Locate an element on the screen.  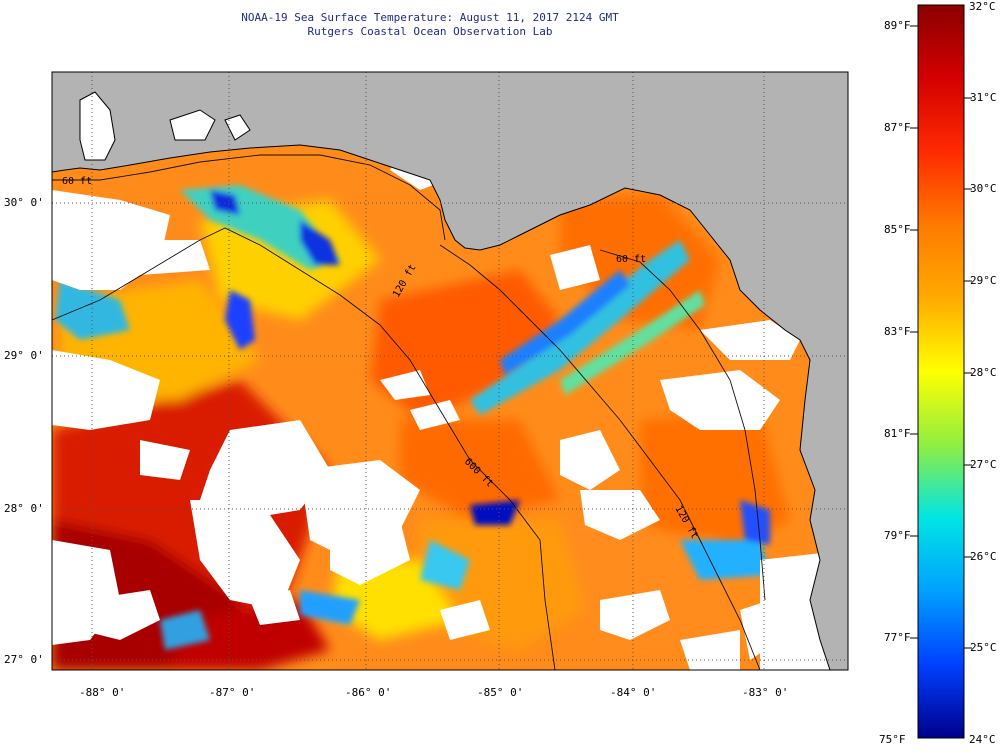
lon-label: -84° 0' is located at coordinates (633, 692).